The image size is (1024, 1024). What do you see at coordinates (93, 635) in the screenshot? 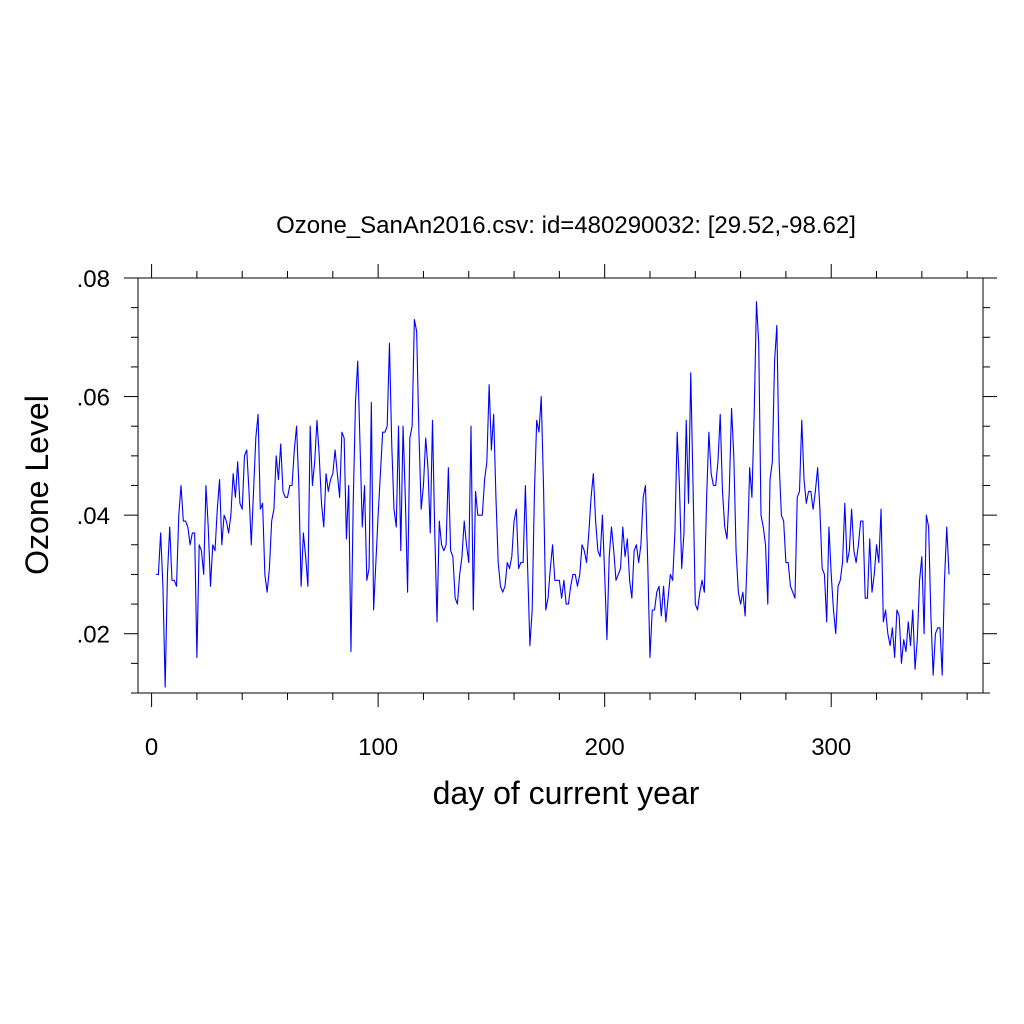
I see `y-tick-label: .02` at bounding box center [93, 635].